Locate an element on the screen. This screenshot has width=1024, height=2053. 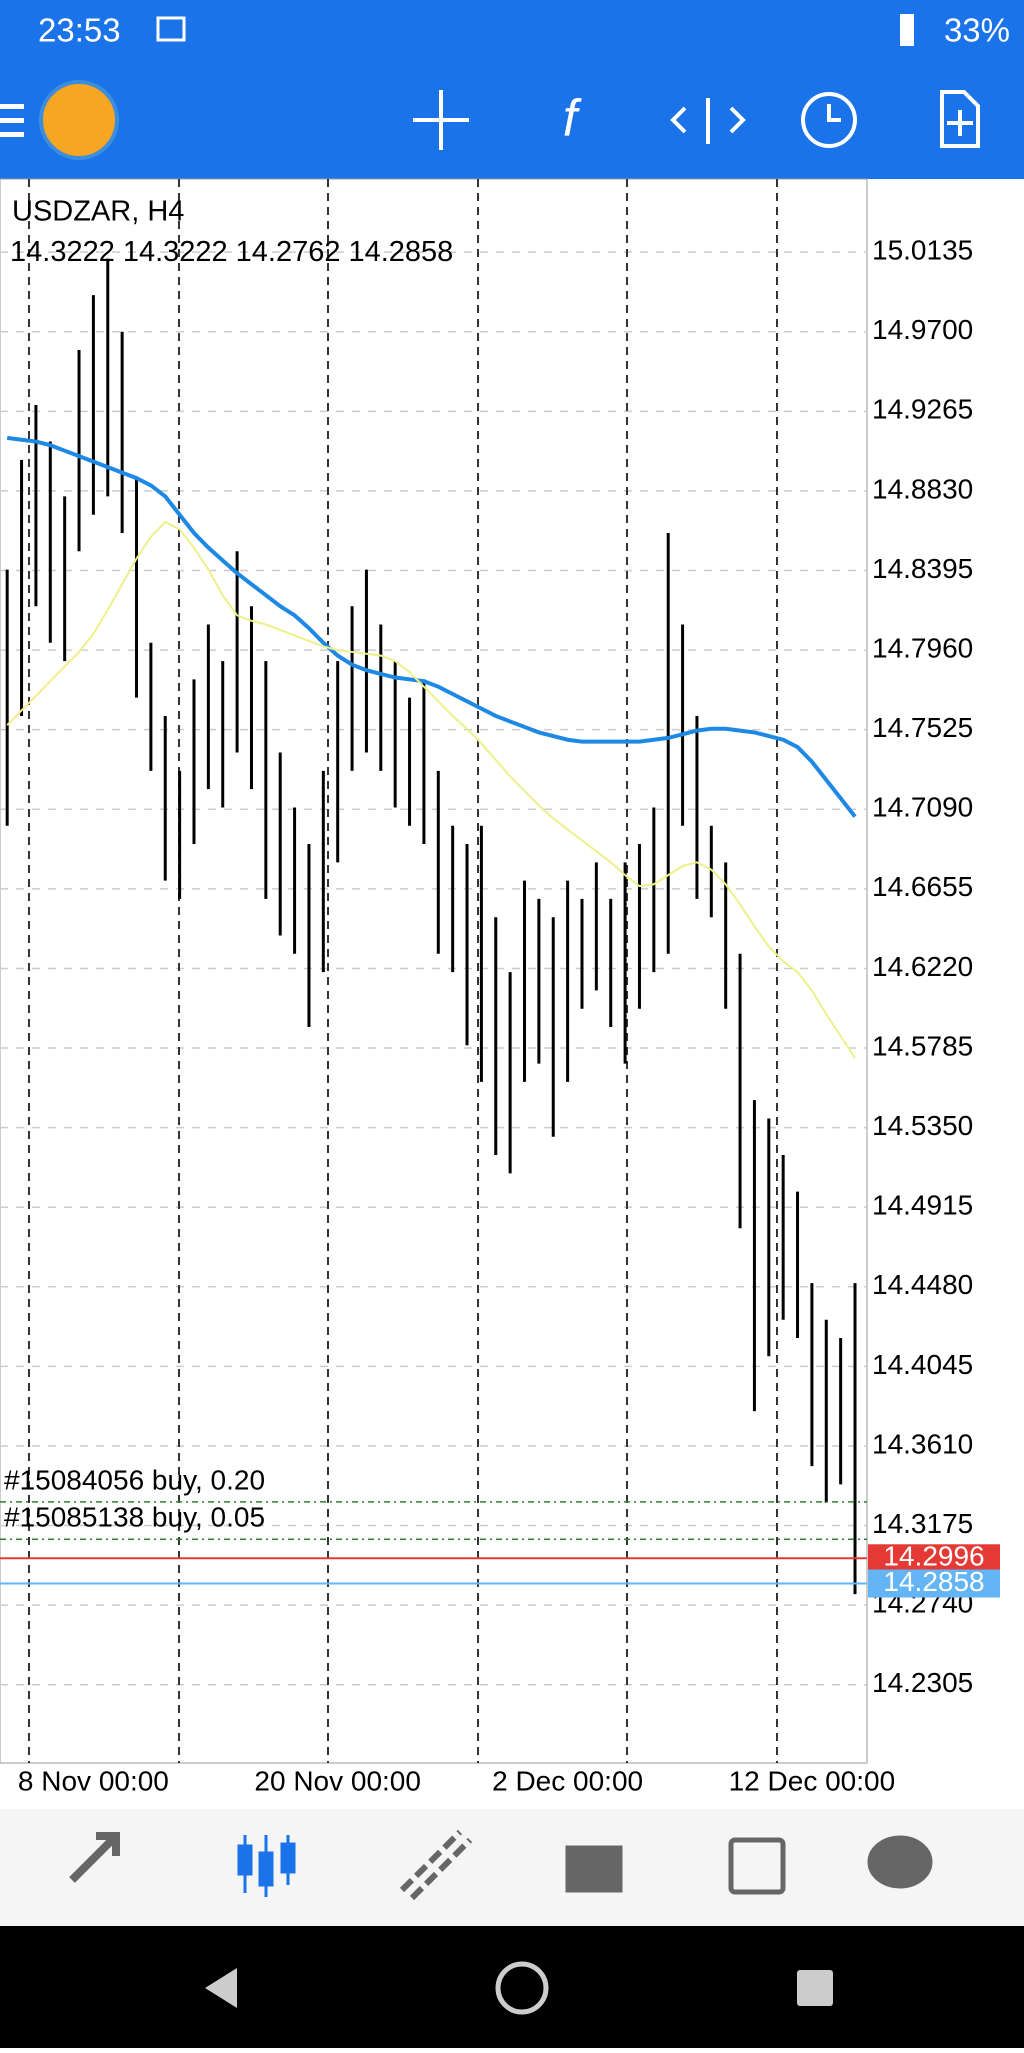
top-bar is located at coordinates (512, 89).